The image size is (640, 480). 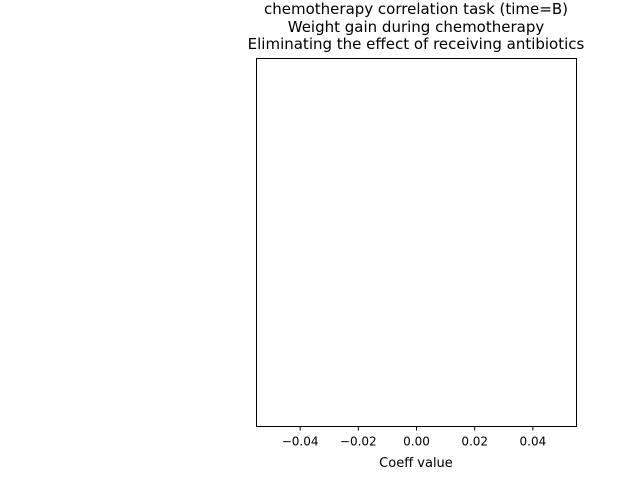 I want to click on x-tick-label: −0.02, so click(x=358, y=442).